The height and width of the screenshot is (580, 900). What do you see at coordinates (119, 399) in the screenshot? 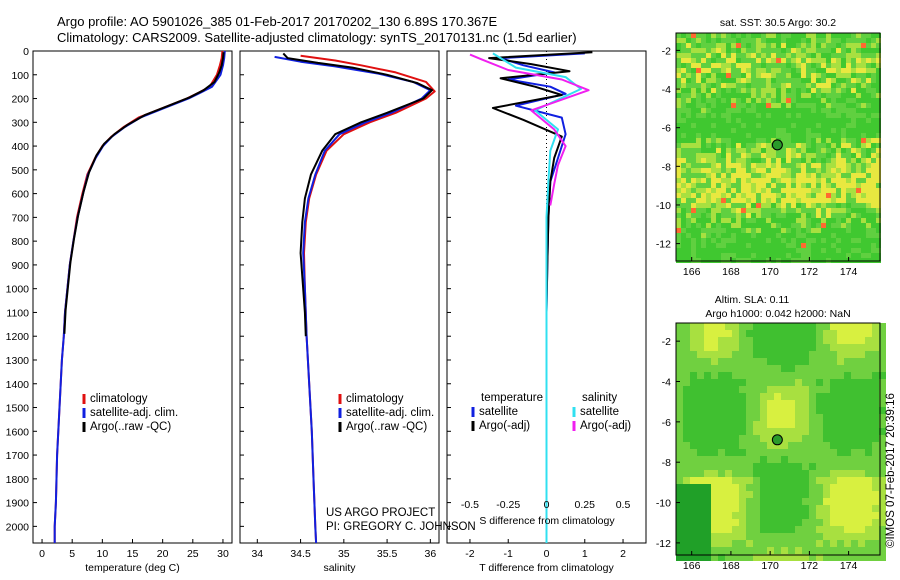
I see `legend-label: climatology` at bounding box center [119, 399].